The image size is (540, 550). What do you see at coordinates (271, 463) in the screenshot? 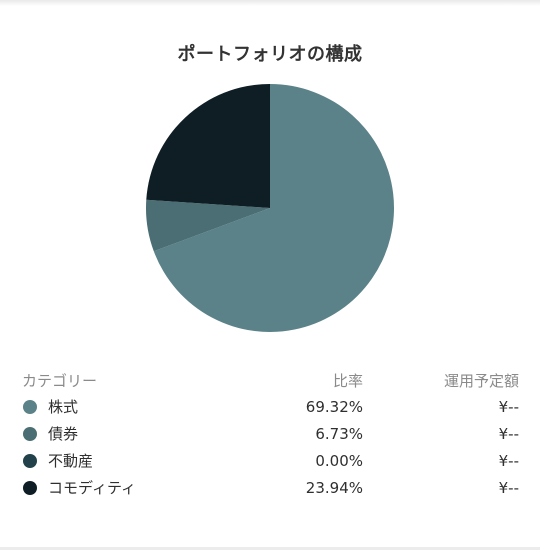
I see `table-row-real-estate: 不動産 0.00% ¥--` at bounding box center [271, 463].